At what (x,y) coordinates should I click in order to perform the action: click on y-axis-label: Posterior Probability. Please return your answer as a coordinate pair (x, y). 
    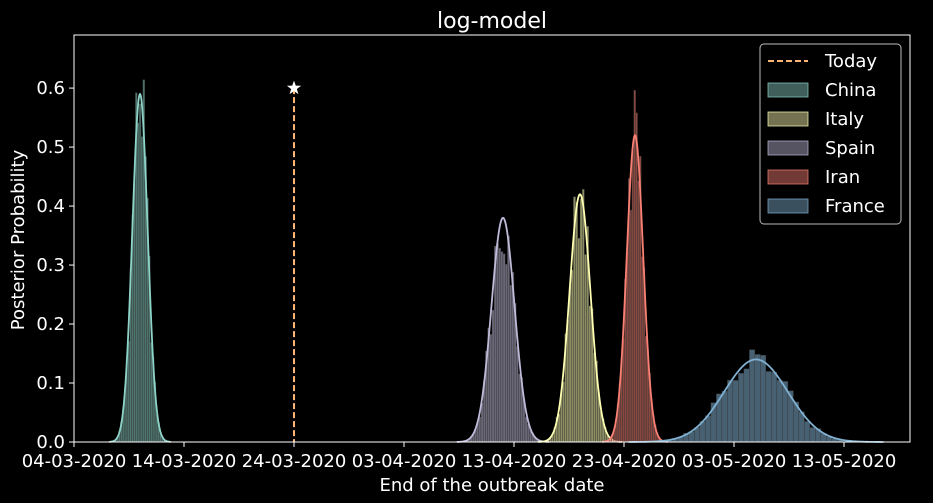
    Looking at the image, I should click on (18, 239).